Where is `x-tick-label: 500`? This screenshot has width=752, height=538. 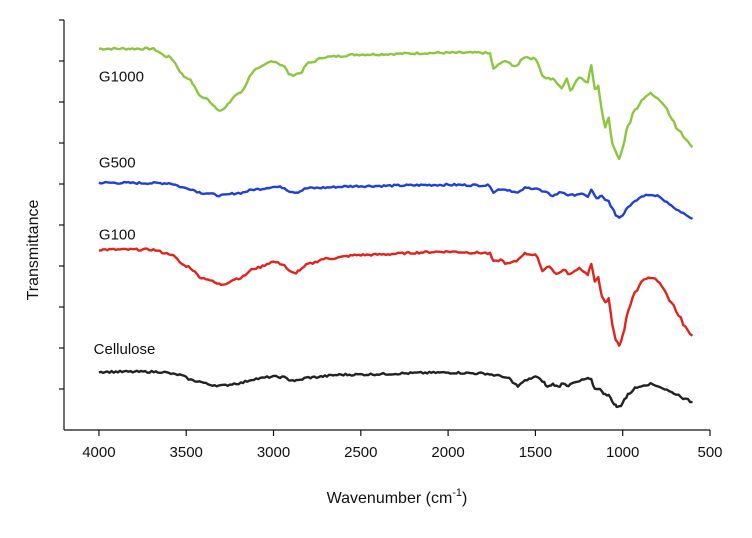 x-tick-label: 500 is located at coordinates (709, 452).